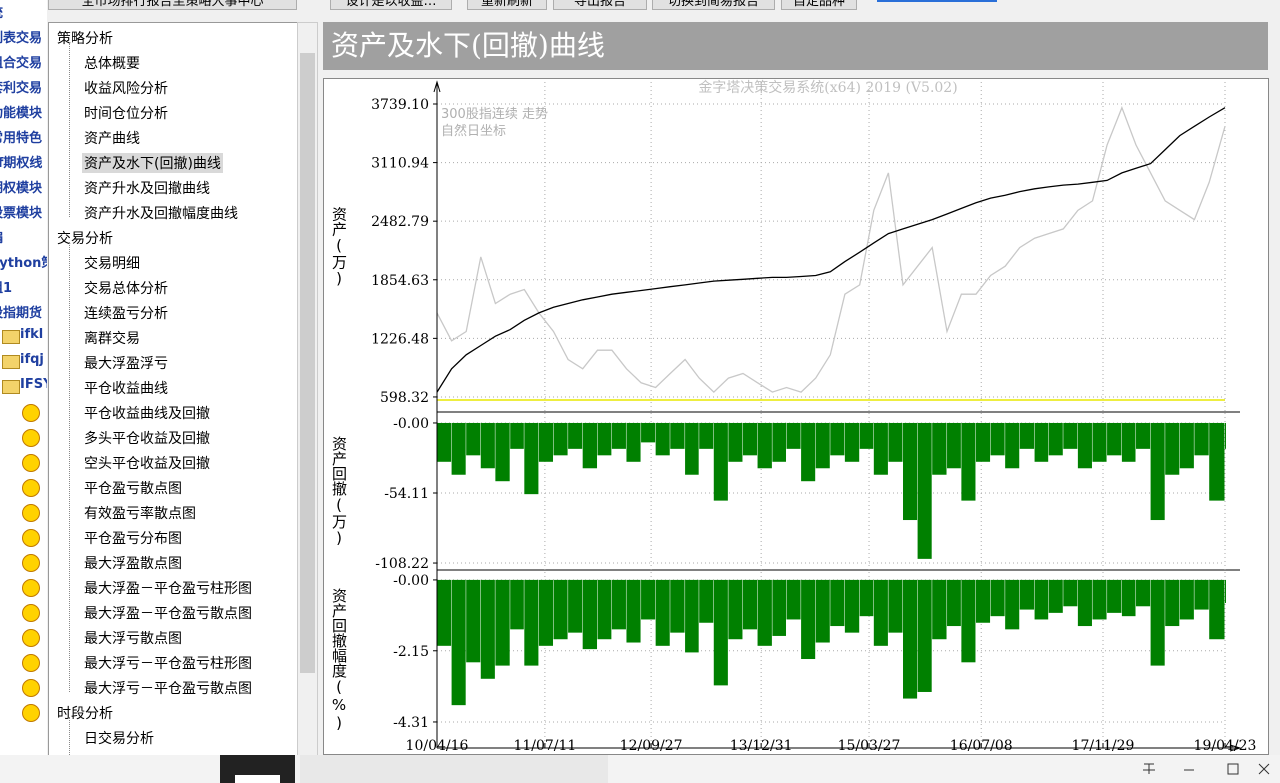 Image resolution: width=1280 pixels, height=783 pixels. Describe the element at coordinates (21, 138) in the screenshot. I see `sidebar-item: 常用特色` at that location.